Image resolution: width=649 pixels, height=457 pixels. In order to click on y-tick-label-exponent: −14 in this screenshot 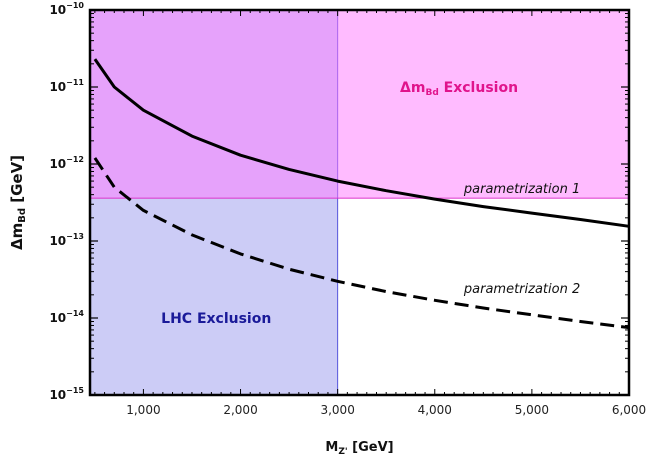, I will do `click(75, 313)`.